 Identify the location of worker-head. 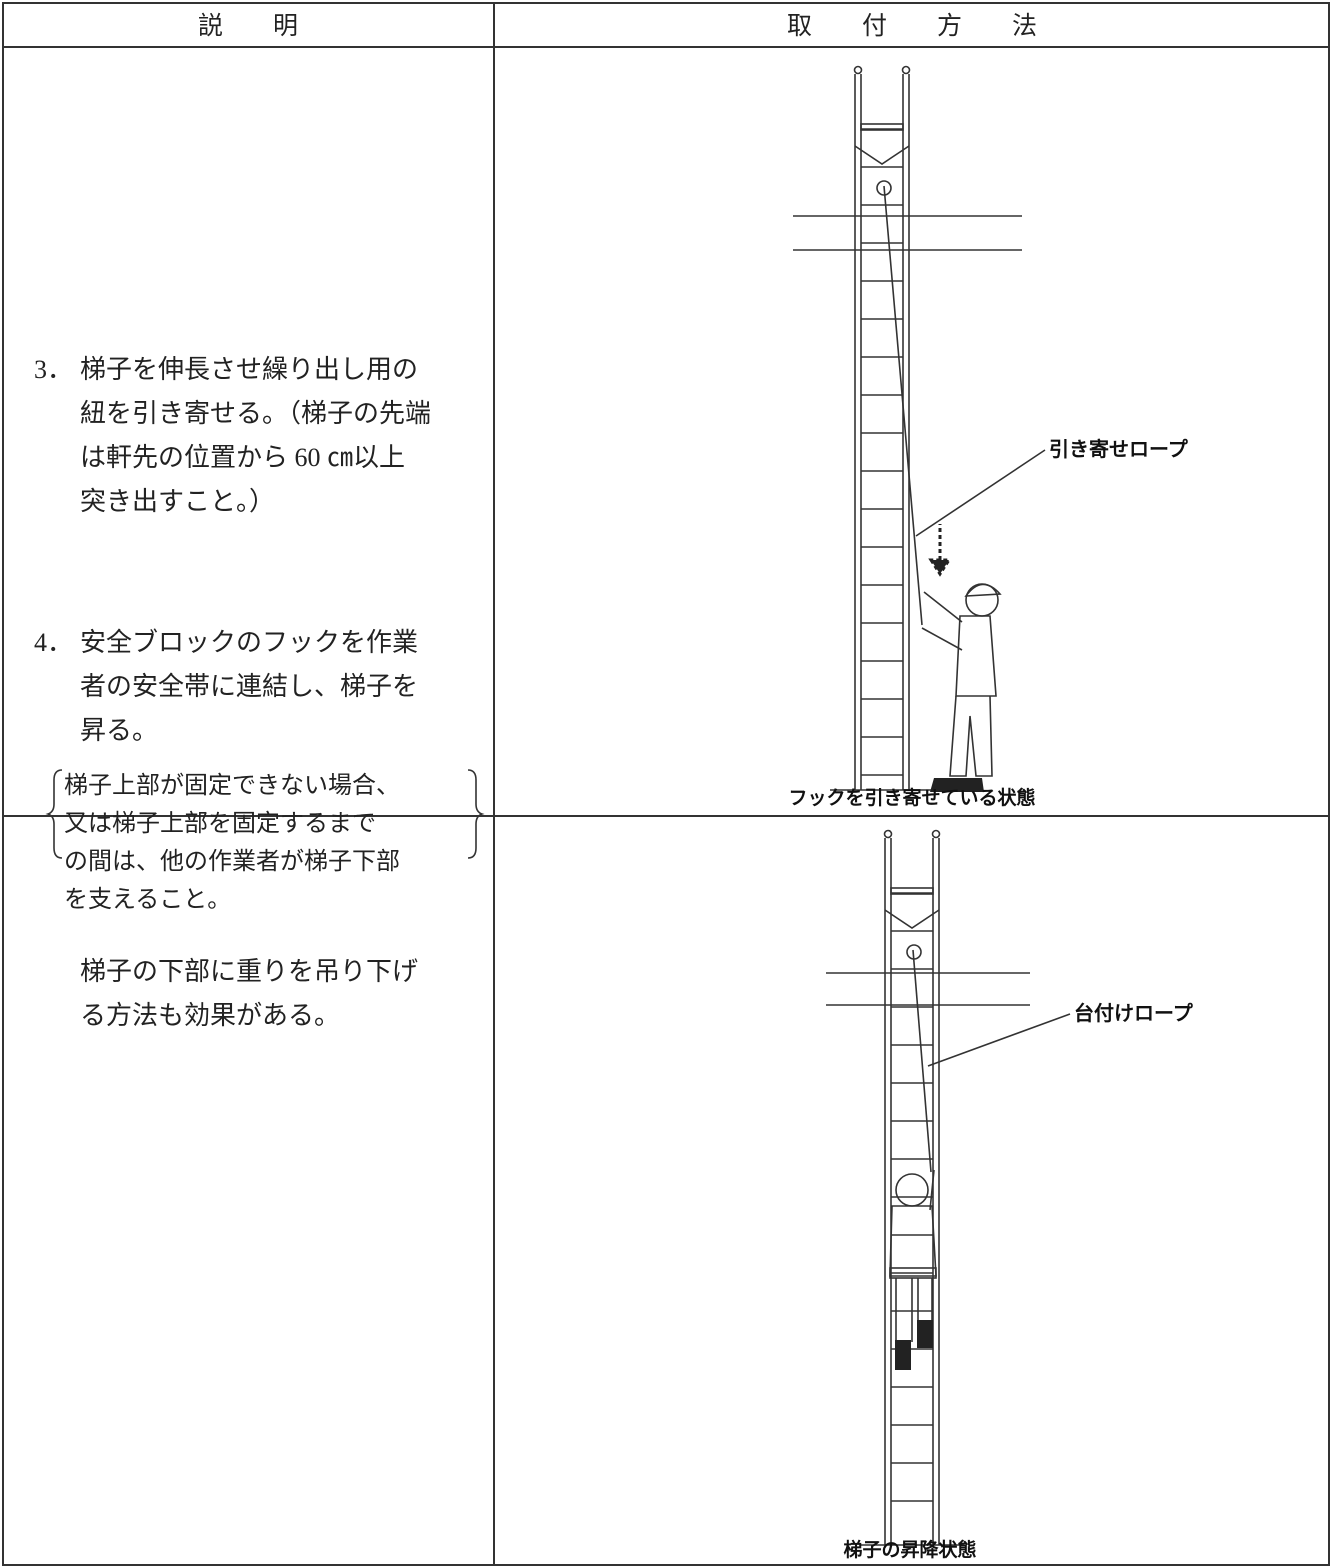
(912, 1190).